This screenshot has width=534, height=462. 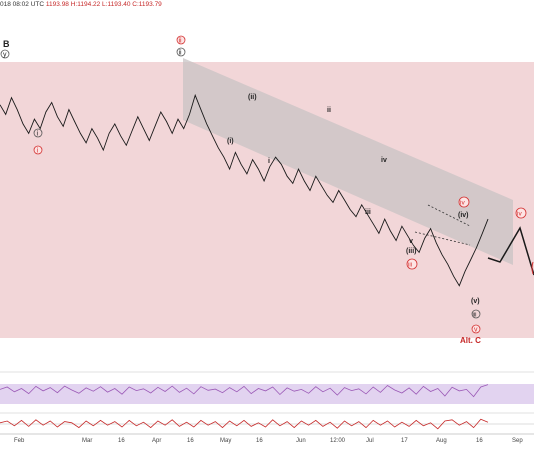 What do you see at coordinates (510, 251) in the screenshot?
I see `projection-path` at bounding box center [510, 251].